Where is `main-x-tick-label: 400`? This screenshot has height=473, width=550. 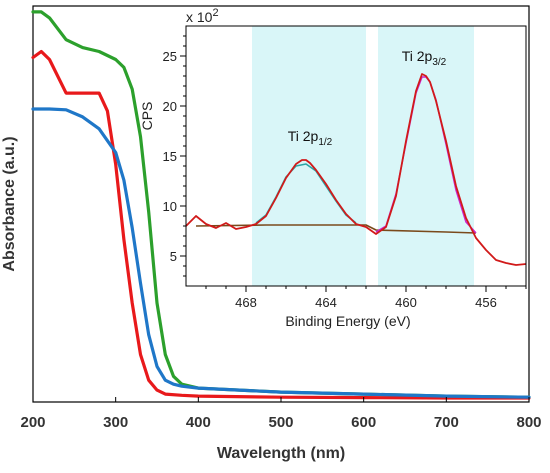
main-x-tick-label: 400 is located at coordinates (198, 422).